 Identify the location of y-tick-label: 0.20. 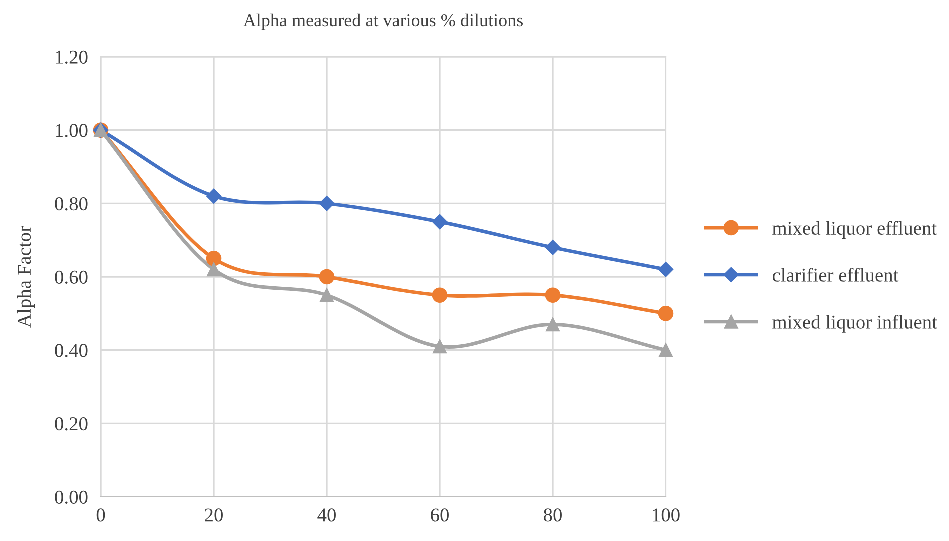
(71, 424).